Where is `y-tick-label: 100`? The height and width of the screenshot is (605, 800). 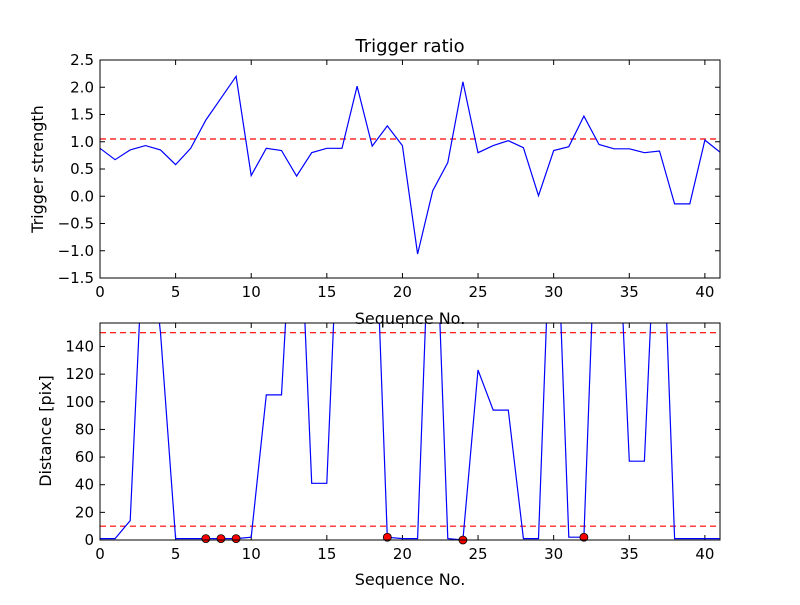
y-tick-label: 100 is located at coordinates (79, 402).